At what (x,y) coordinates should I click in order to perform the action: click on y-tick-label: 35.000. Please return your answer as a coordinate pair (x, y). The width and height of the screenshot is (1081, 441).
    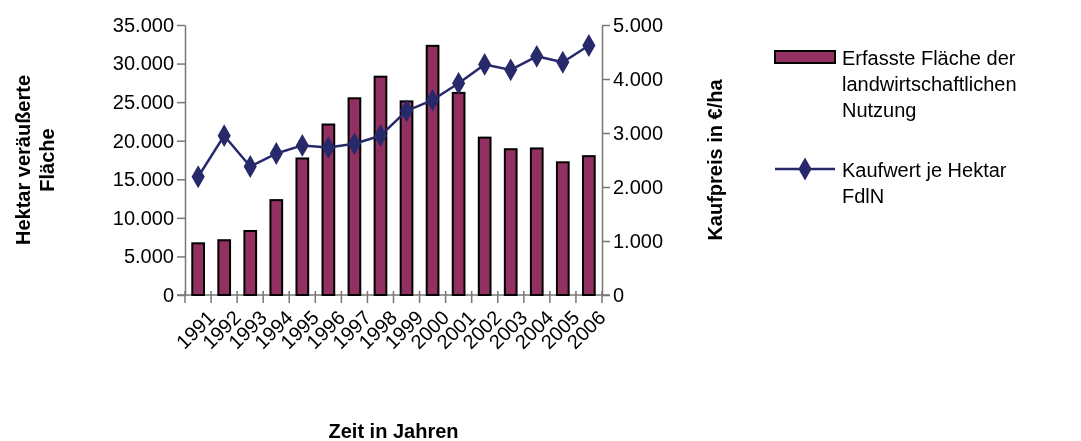
    Looking at the image, I should click on (143, 24).